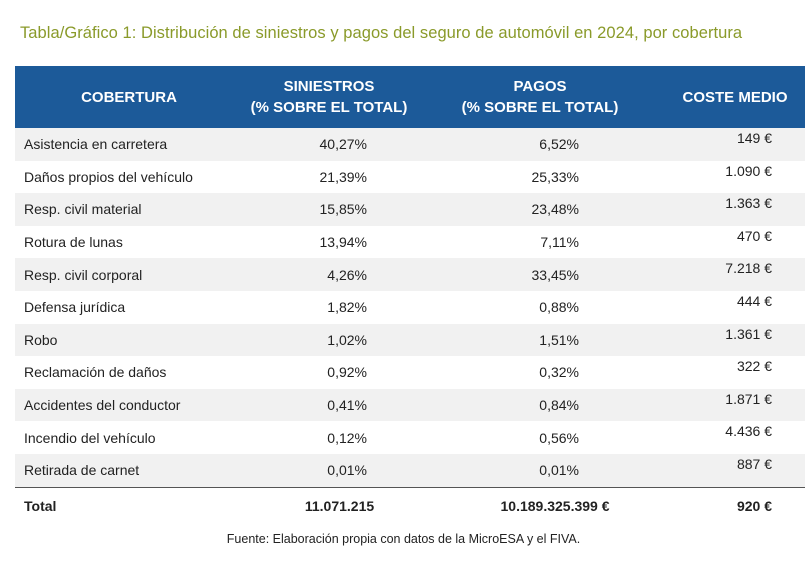 This screenshot has width=807, height=568. I want to click on column-header-siniestros-line1: SINIESTROS, so click(329, 86).